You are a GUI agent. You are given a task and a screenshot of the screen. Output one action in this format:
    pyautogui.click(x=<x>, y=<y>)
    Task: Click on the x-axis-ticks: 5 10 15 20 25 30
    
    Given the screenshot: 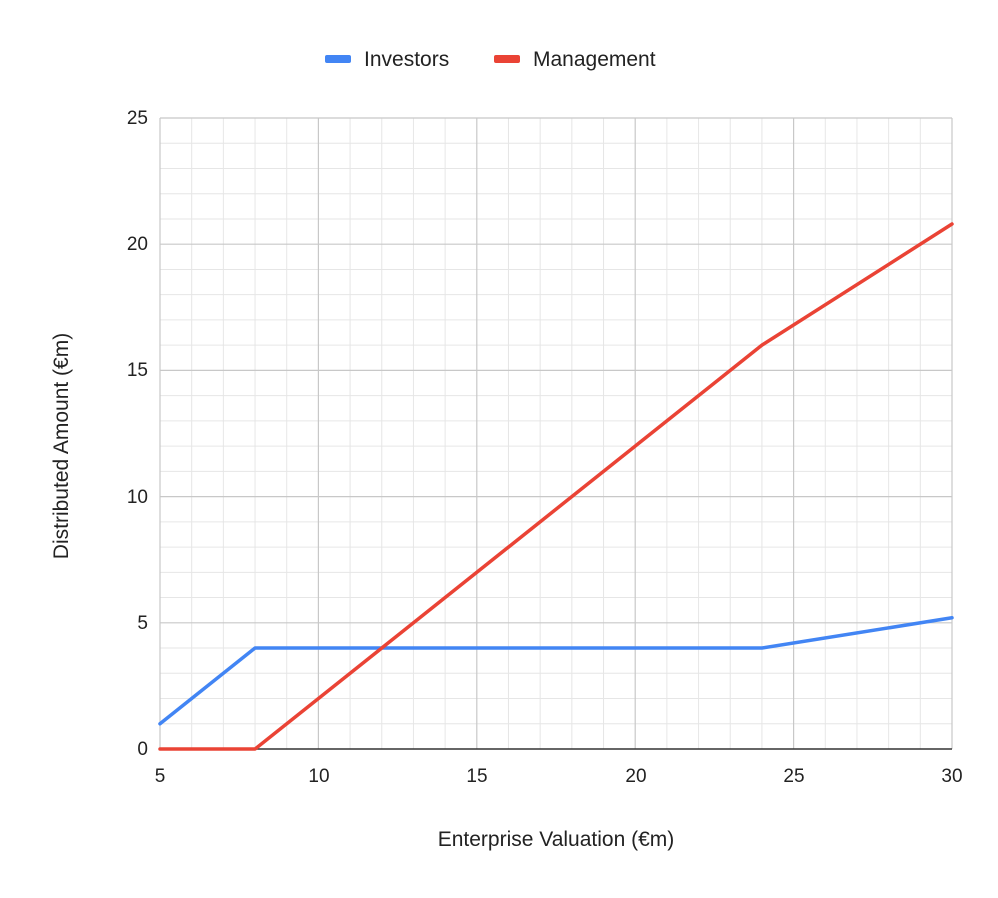 What is the action you would take?
    pyautogui.click(x=559, y=776)
    